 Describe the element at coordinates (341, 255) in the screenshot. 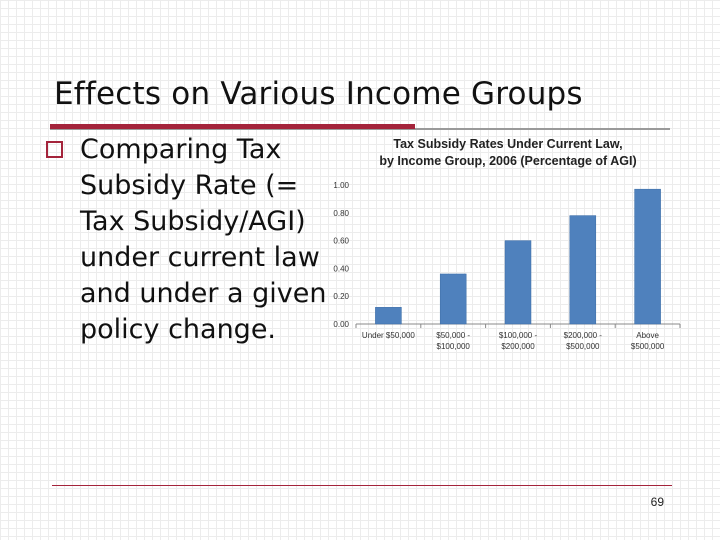

I see `y-axis-ticks: 0.00 0.20 0.40 0.60 0.80 1.00` at that location.